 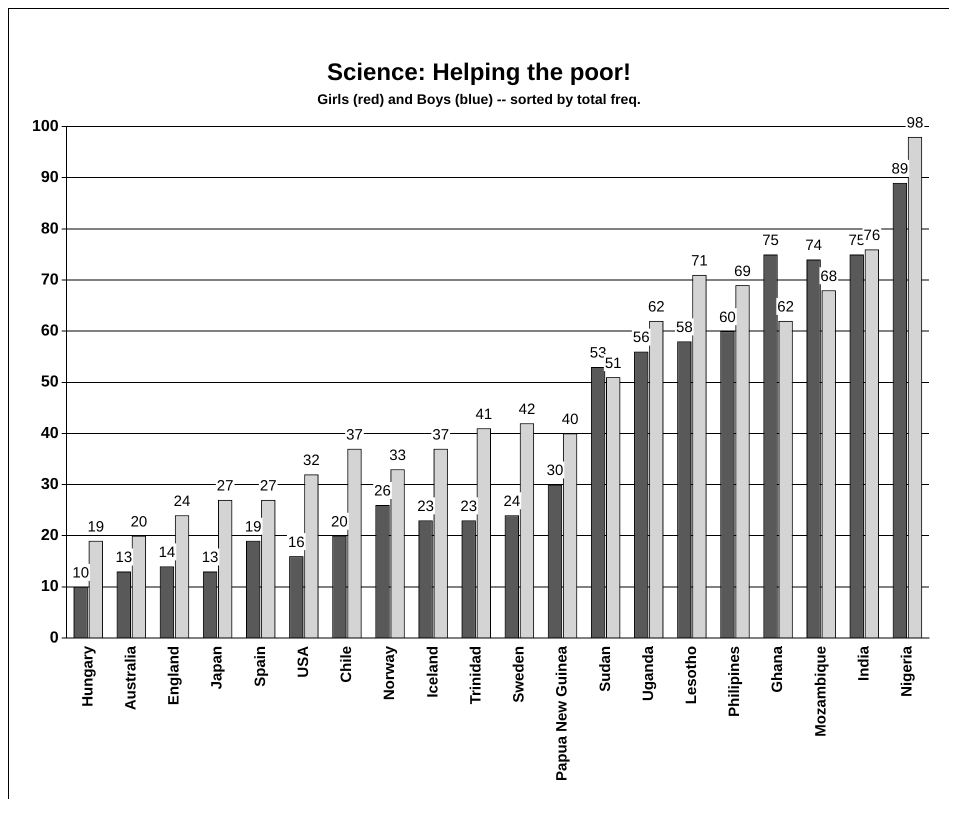 I want to click on data-label: 30, so click(x=555, y=471).